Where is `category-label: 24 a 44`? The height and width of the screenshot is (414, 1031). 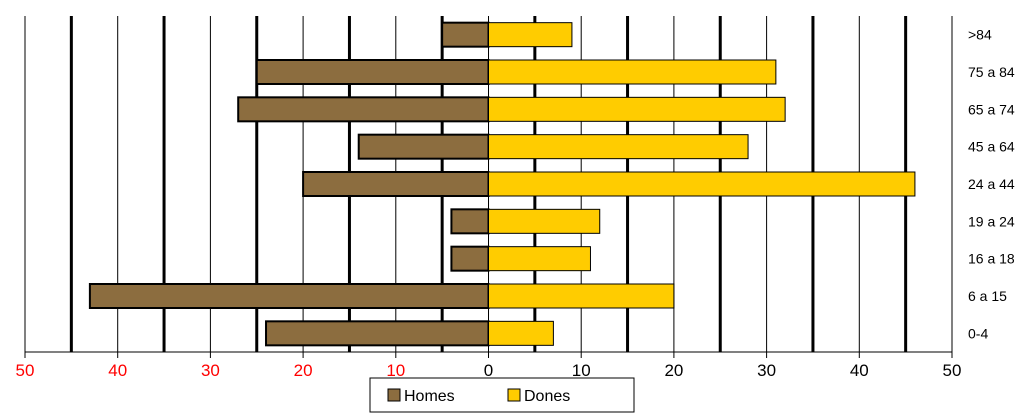 category-label: 24 a 44 is located at coordinates (991, 184).